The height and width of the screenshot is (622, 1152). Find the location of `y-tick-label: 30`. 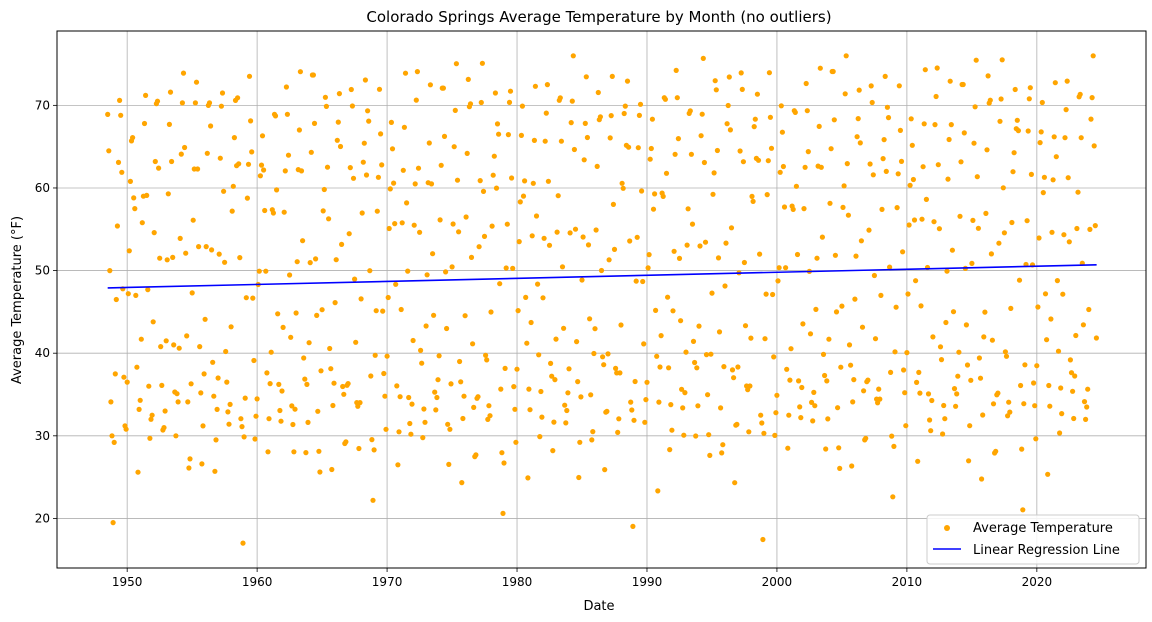

y-tick-label: 30 is located at coordinates (42, 436).